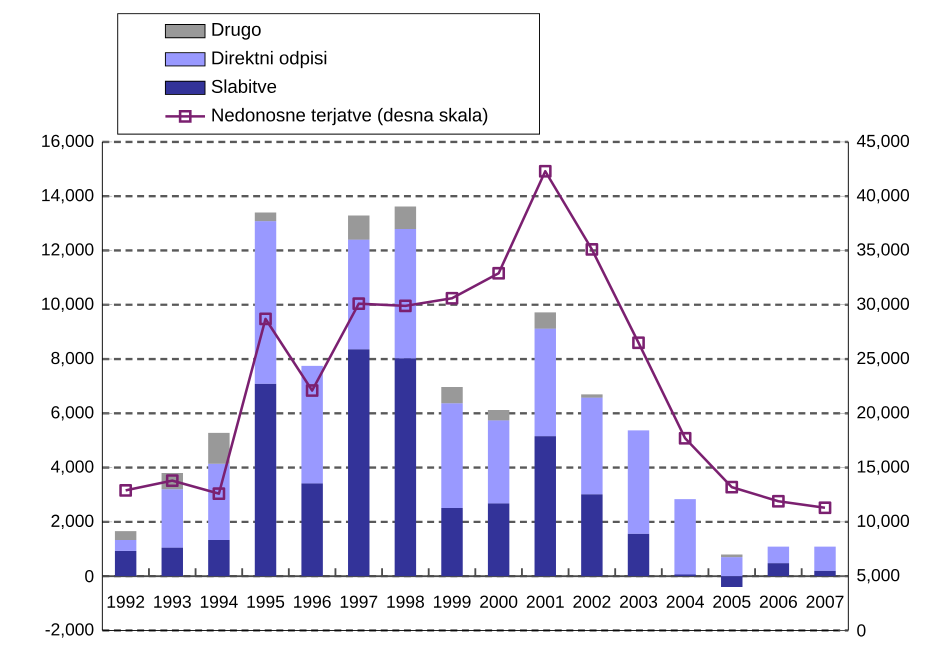 The image size is (946, 660). What do you see at coordinates (883, 142) in the screenshot?
I see `y2-tick-label: 45,000` at bounding box center [883, 142].